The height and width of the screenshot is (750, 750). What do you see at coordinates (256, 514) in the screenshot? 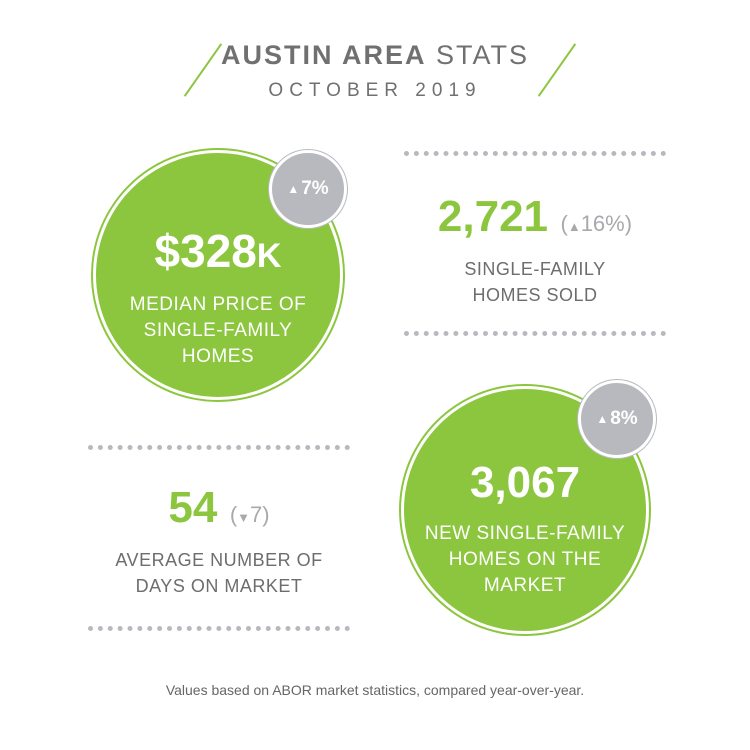
I see `days-on-market-change-value: 7` at bounding box center [256, 514].